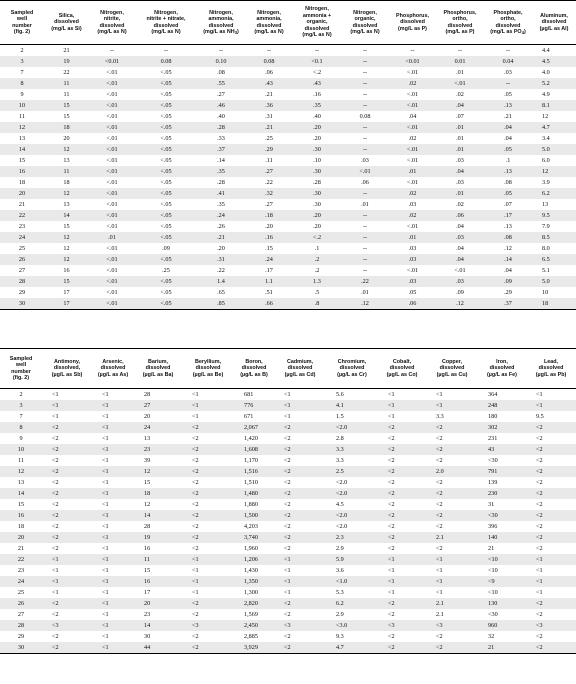 The height and width of the screenshot is (684, 576). Describe the element at coordinates (147, 394) in the screenshot. I see `cell-barium: 28` at that location.